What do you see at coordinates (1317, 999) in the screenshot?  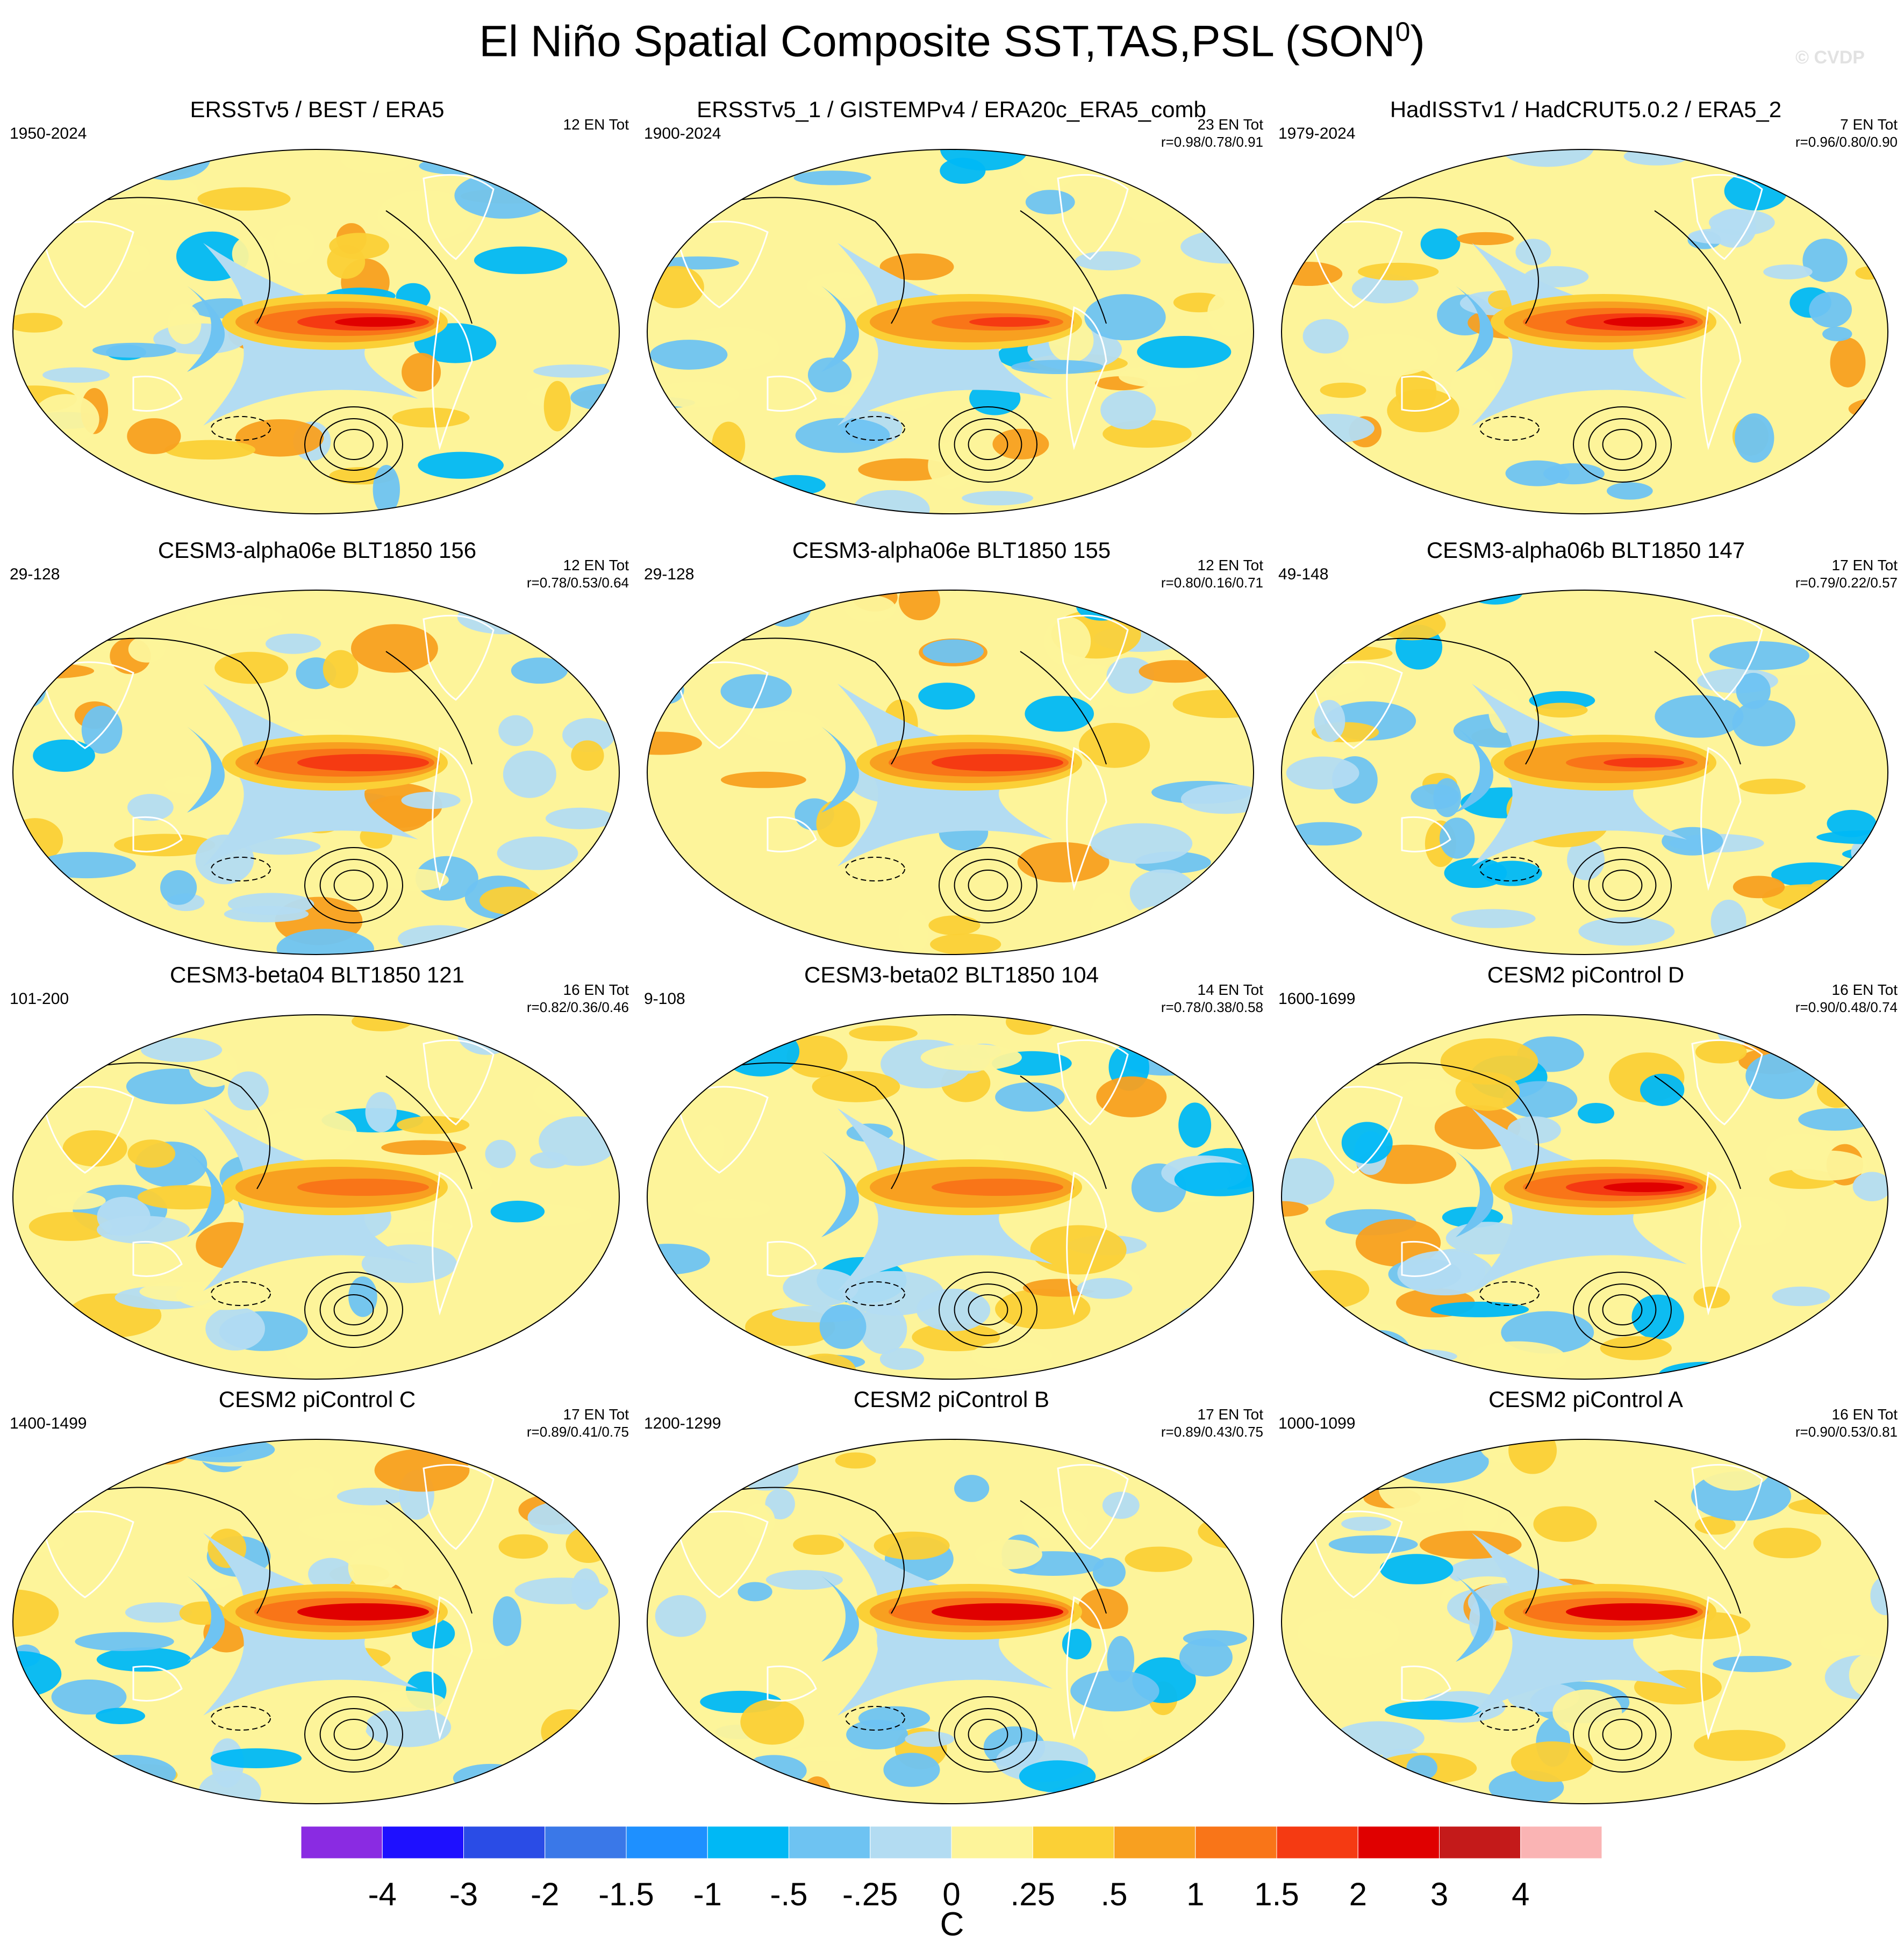 I see `panel-period: 1600-1699` at bounding box center [1317, 999].